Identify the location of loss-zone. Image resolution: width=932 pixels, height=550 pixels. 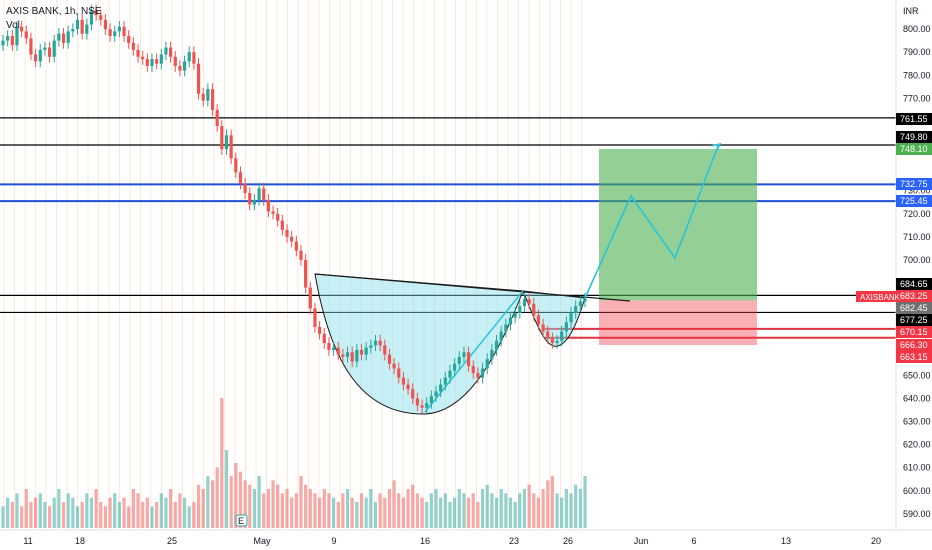
(678, 322).